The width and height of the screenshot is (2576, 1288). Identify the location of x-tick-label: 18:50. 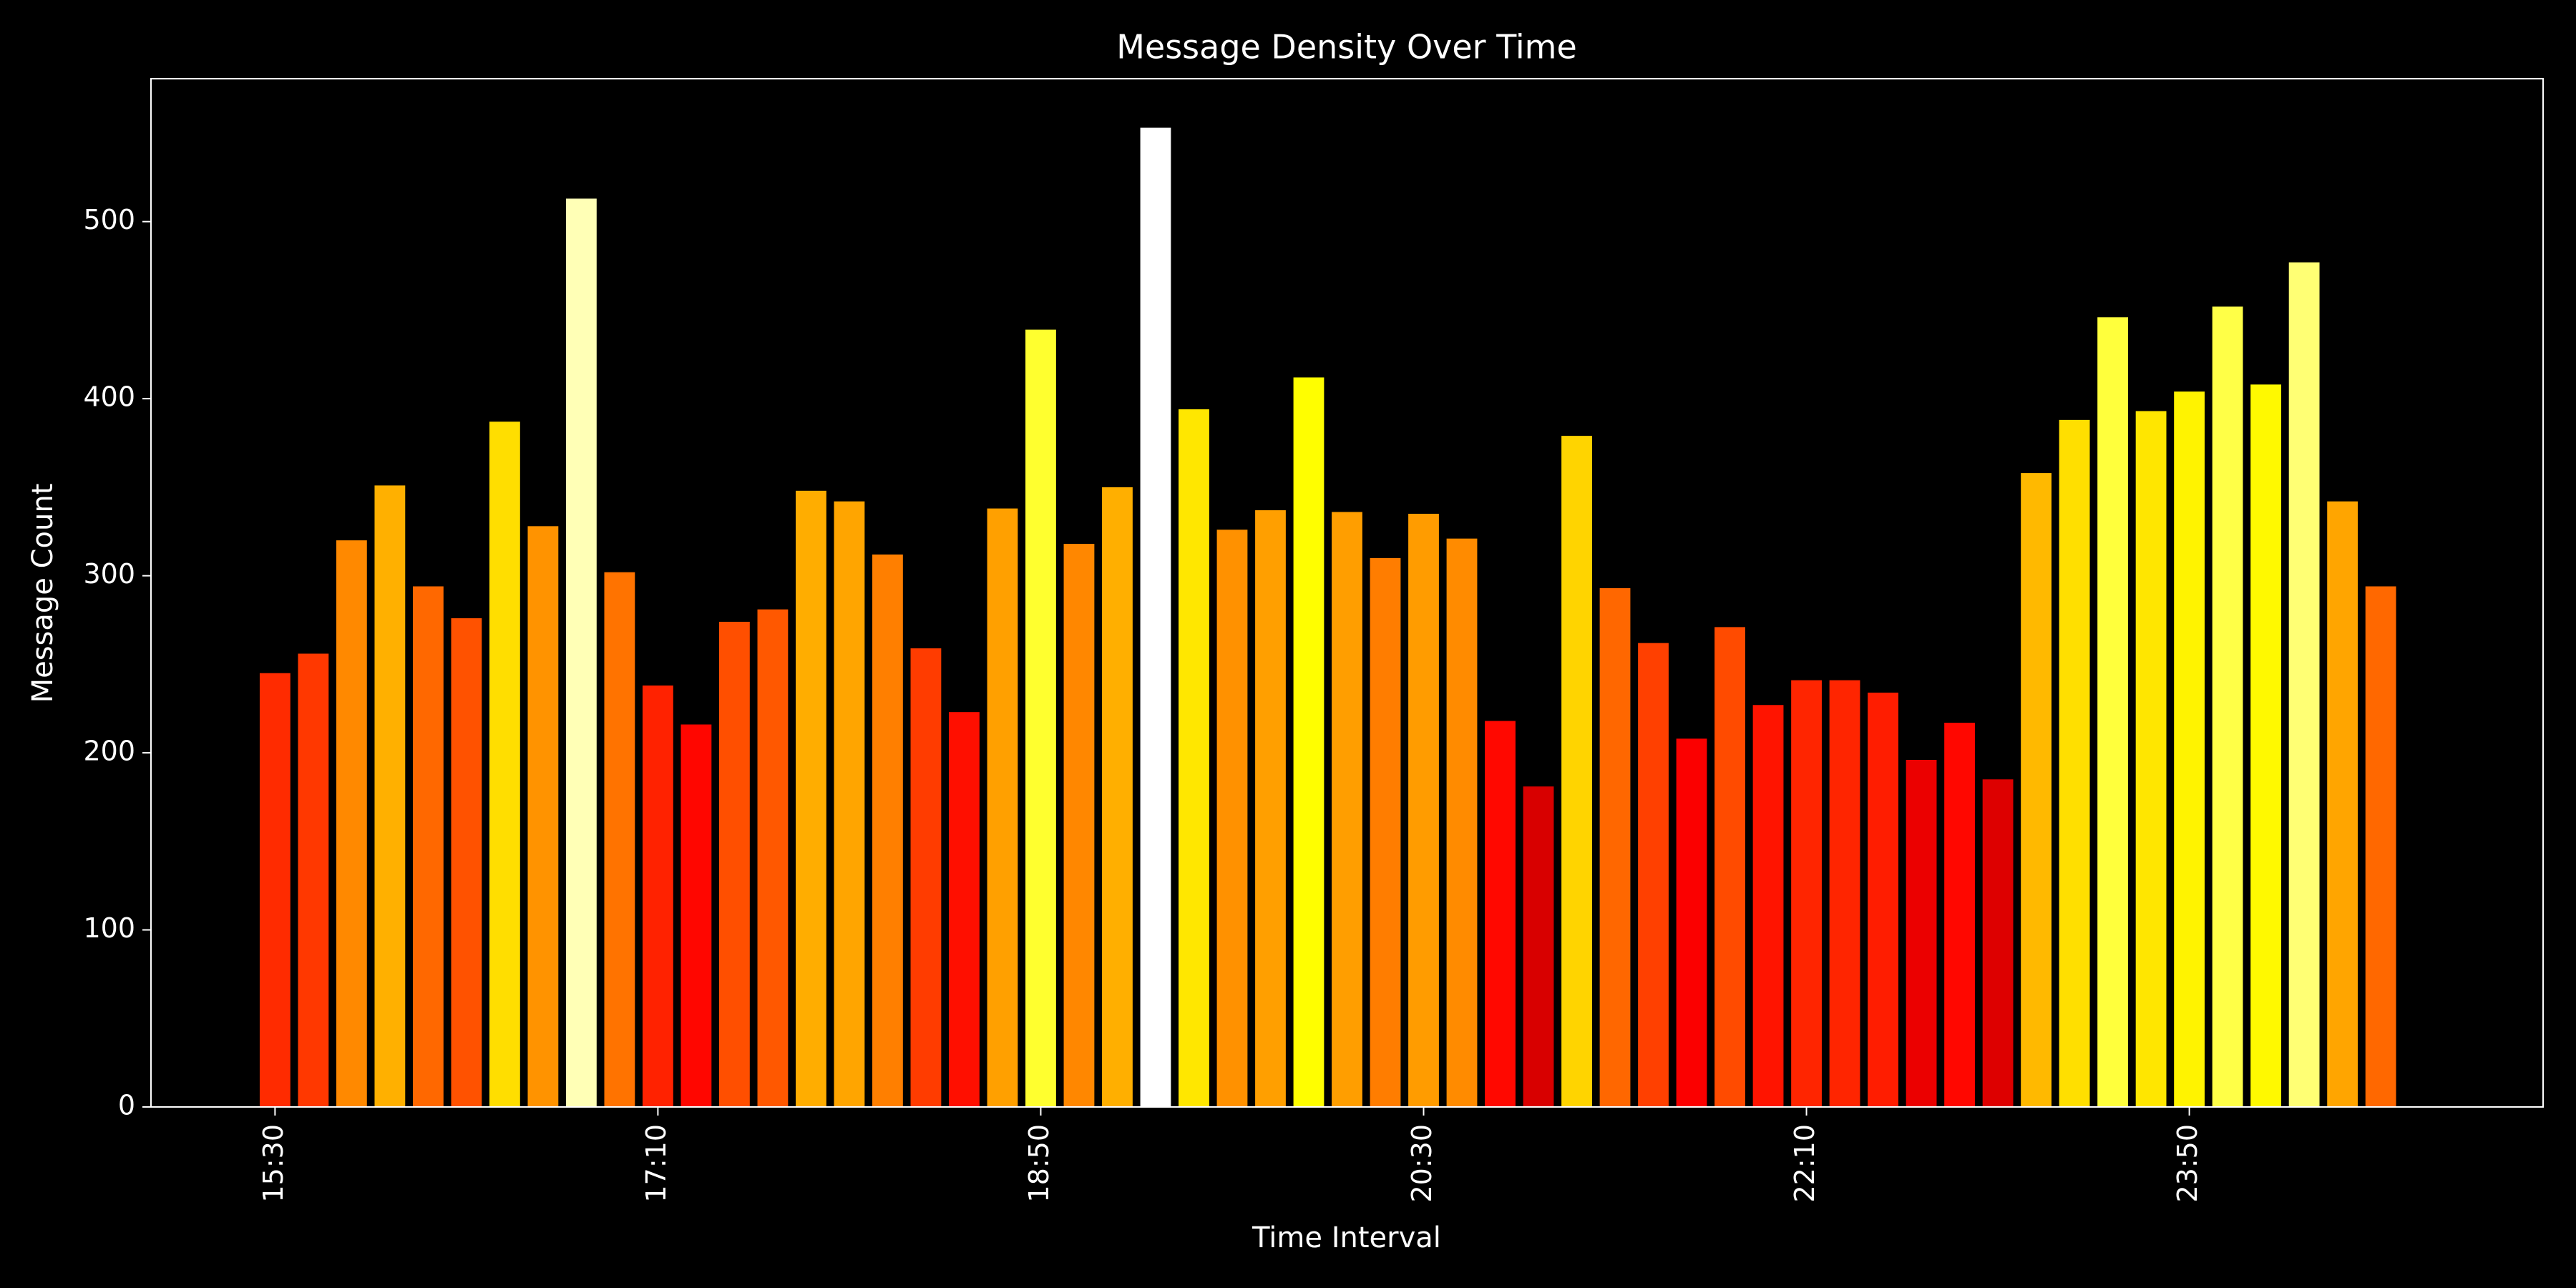
(1039, 1163).